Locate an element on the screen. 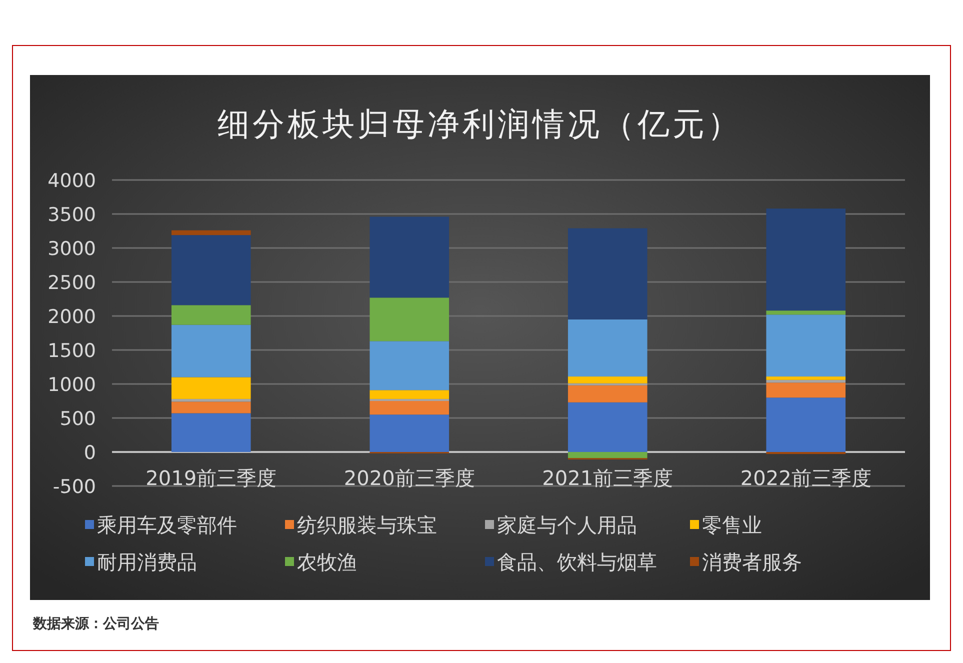 The width and height of the screenshot is (963, 663). y-tick-label: 4000 is located at coordinates (72, 181).